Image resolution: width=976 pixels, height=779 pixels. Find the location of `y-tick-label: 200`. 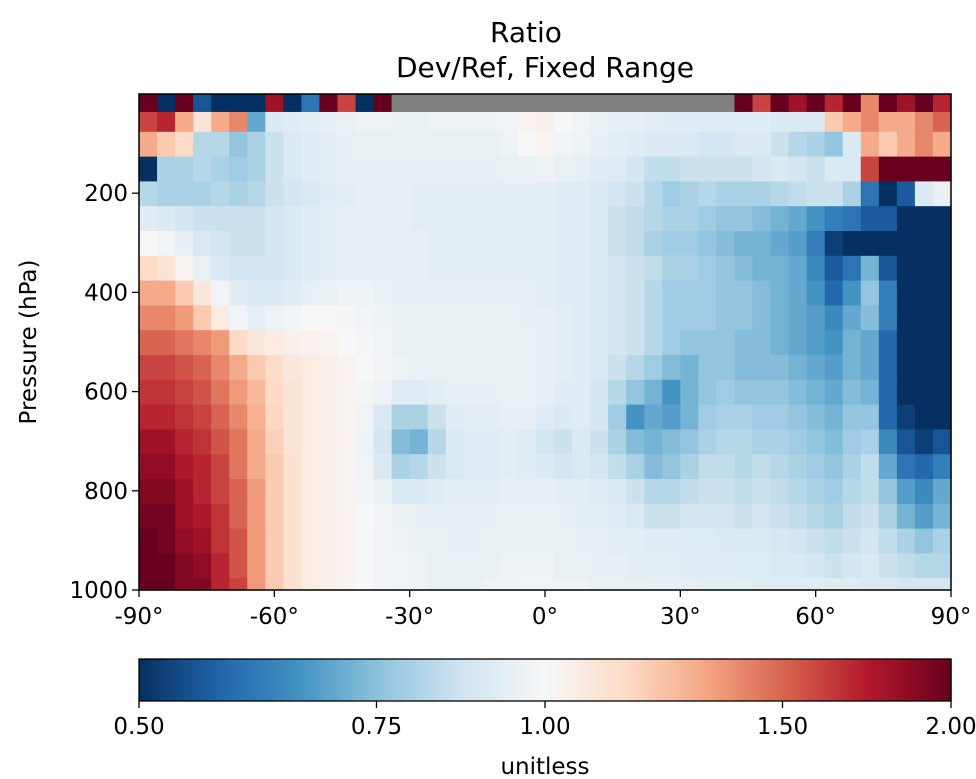

y-tick-label: 200 is located at coordinates (106, 194).